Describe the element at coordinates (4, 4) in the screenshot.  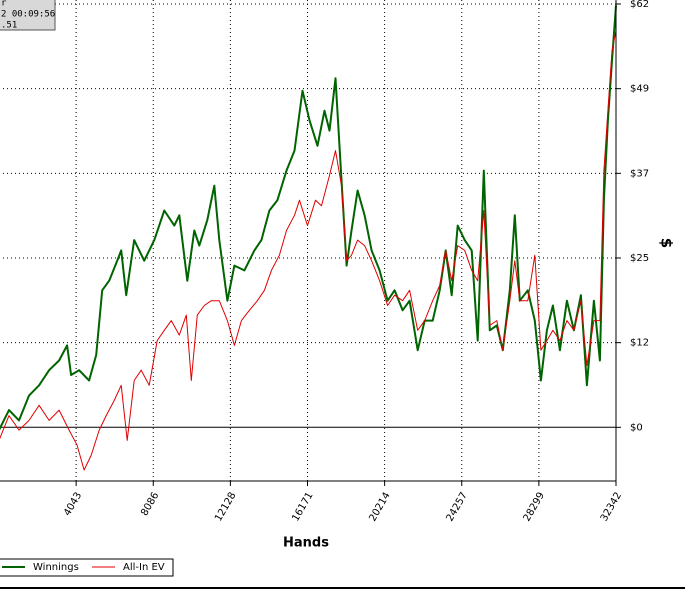
I see `info-text: r` at that location.